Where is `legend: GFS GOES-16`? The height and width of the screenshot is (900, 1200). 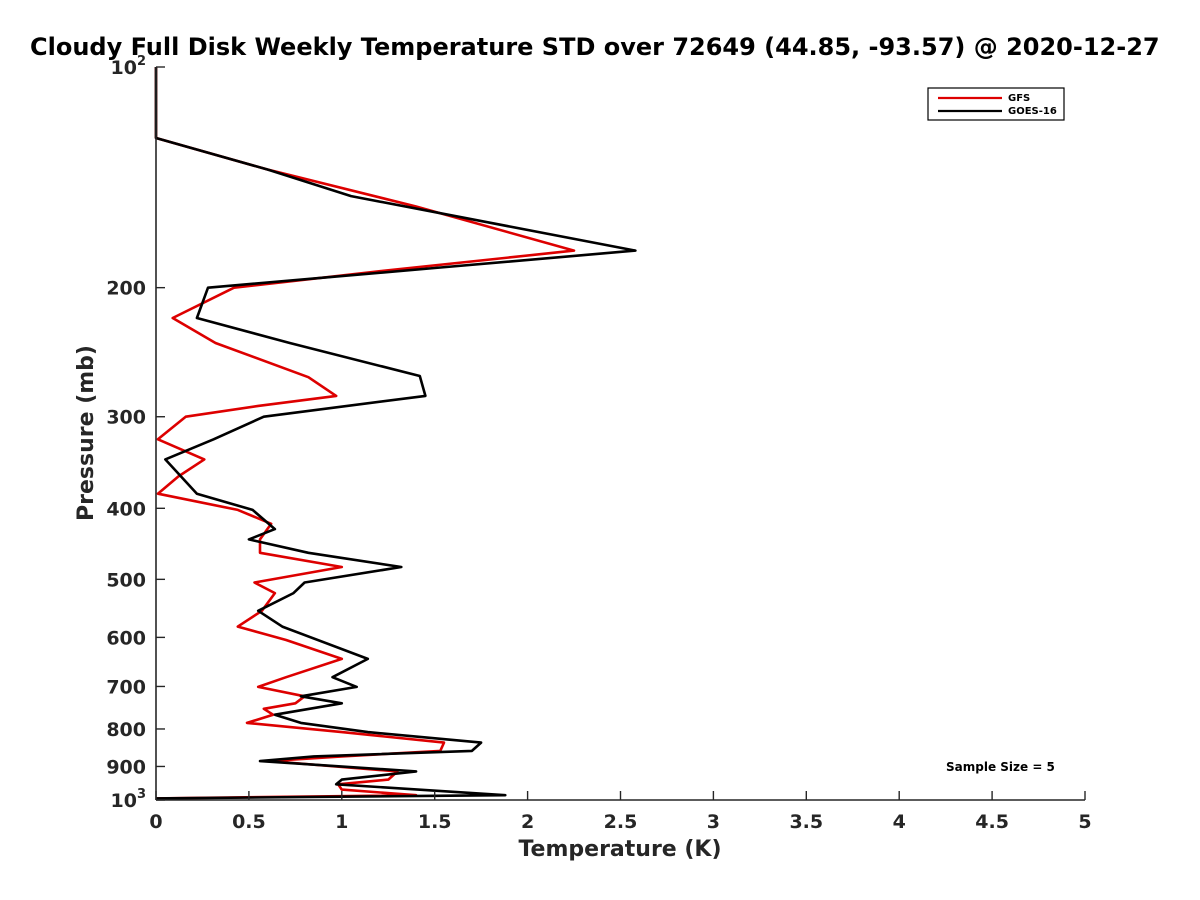
legend: GFS GOES-16 is located at coordinates (996, 104).